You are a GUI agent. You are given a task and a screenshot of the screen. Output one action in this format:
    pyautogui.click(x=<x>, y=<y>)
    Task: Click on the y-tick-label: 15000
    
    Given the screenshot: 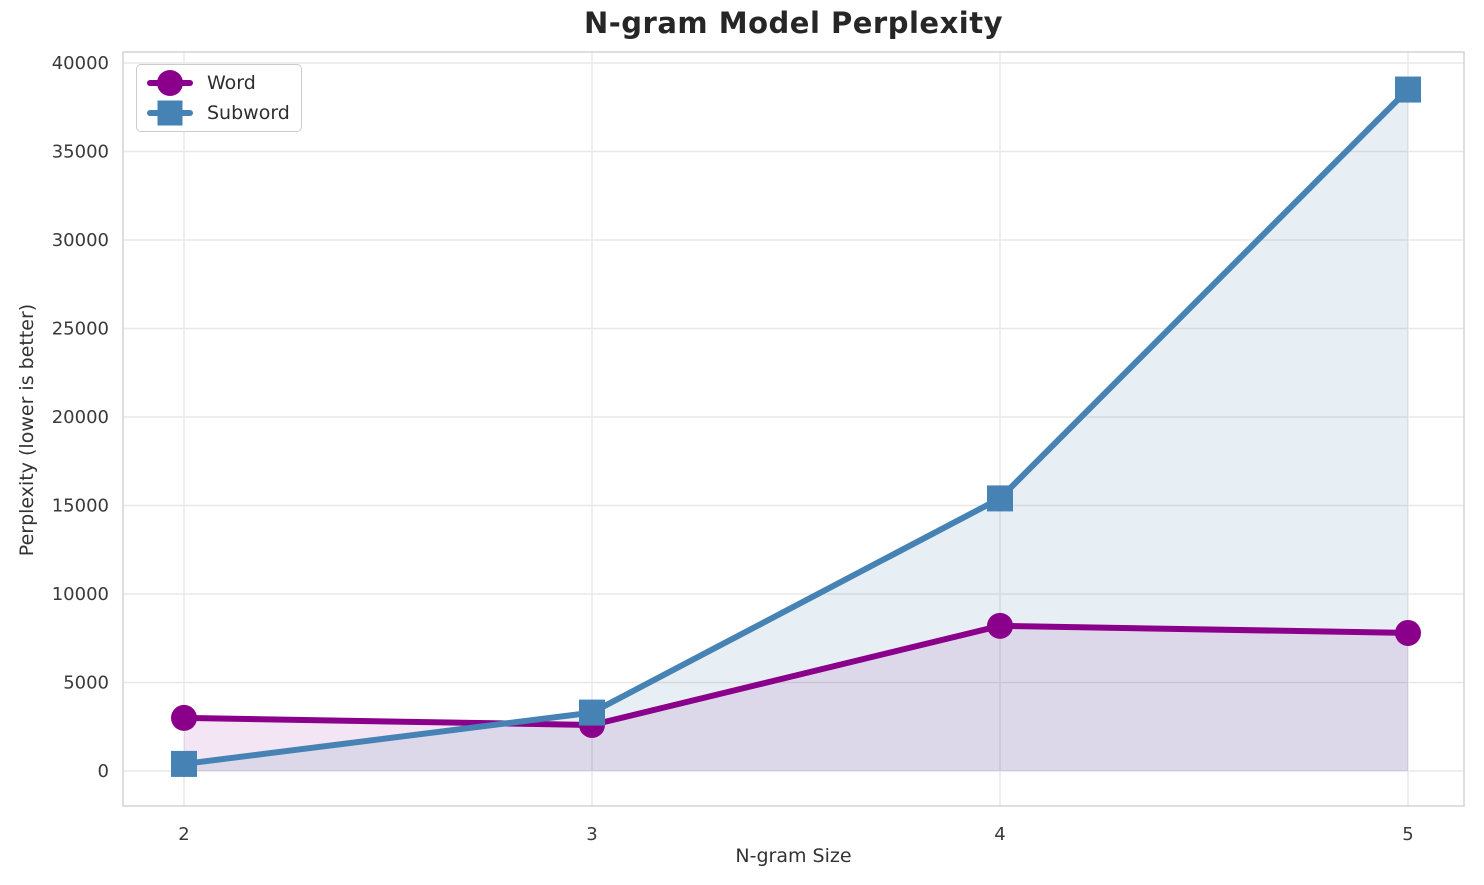 What is the action you would take?
    pyautogui.click(x=80, y=506)
    